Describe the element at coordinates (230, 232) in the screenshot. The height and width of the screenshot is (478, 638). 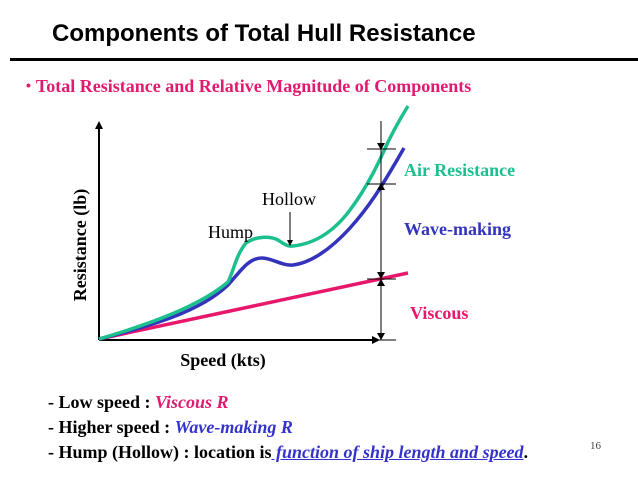
I see `hump-label: Hump` at that location.